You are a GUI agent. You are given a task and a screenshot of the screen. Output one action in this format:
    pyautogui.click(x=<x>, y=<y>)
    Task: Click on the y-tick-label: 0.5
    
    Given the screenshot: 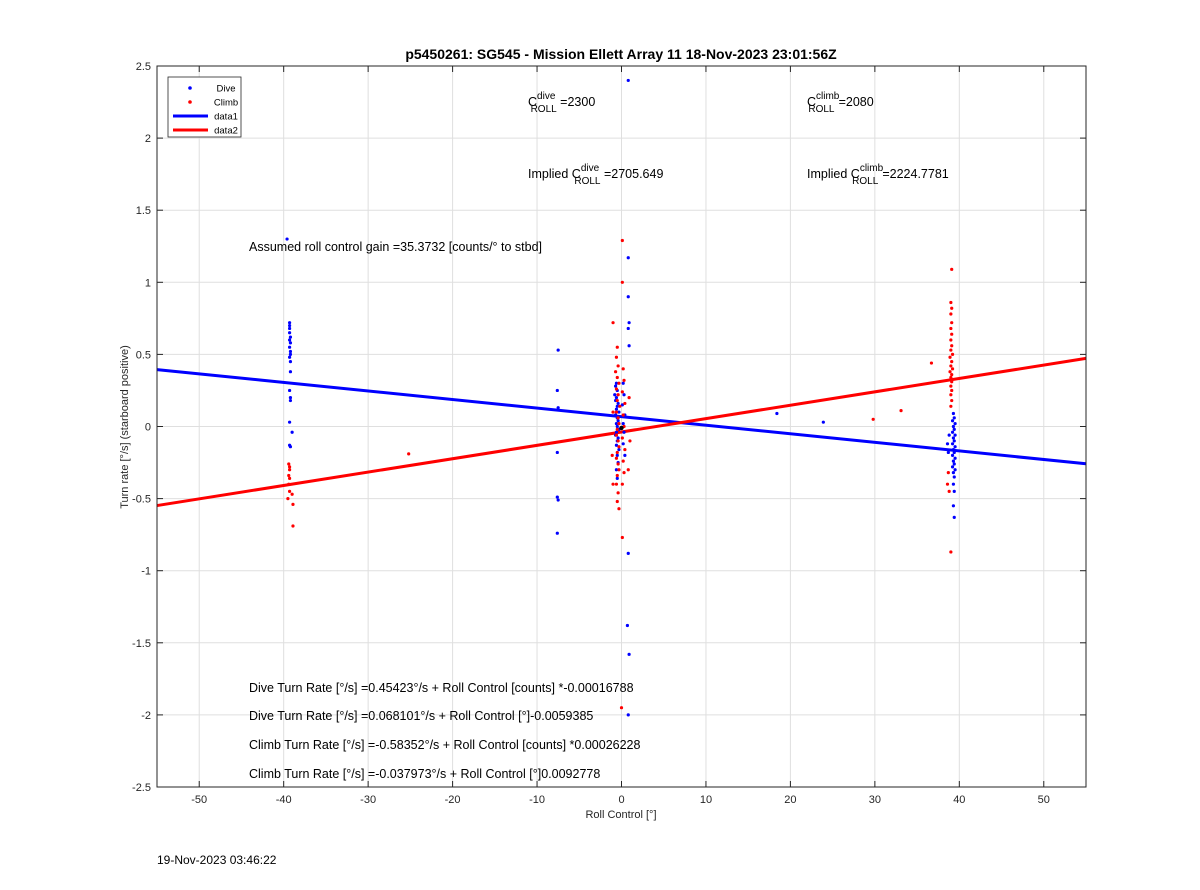 What is the action you would take?
    pyautogui.click(x=143, y=355)
    